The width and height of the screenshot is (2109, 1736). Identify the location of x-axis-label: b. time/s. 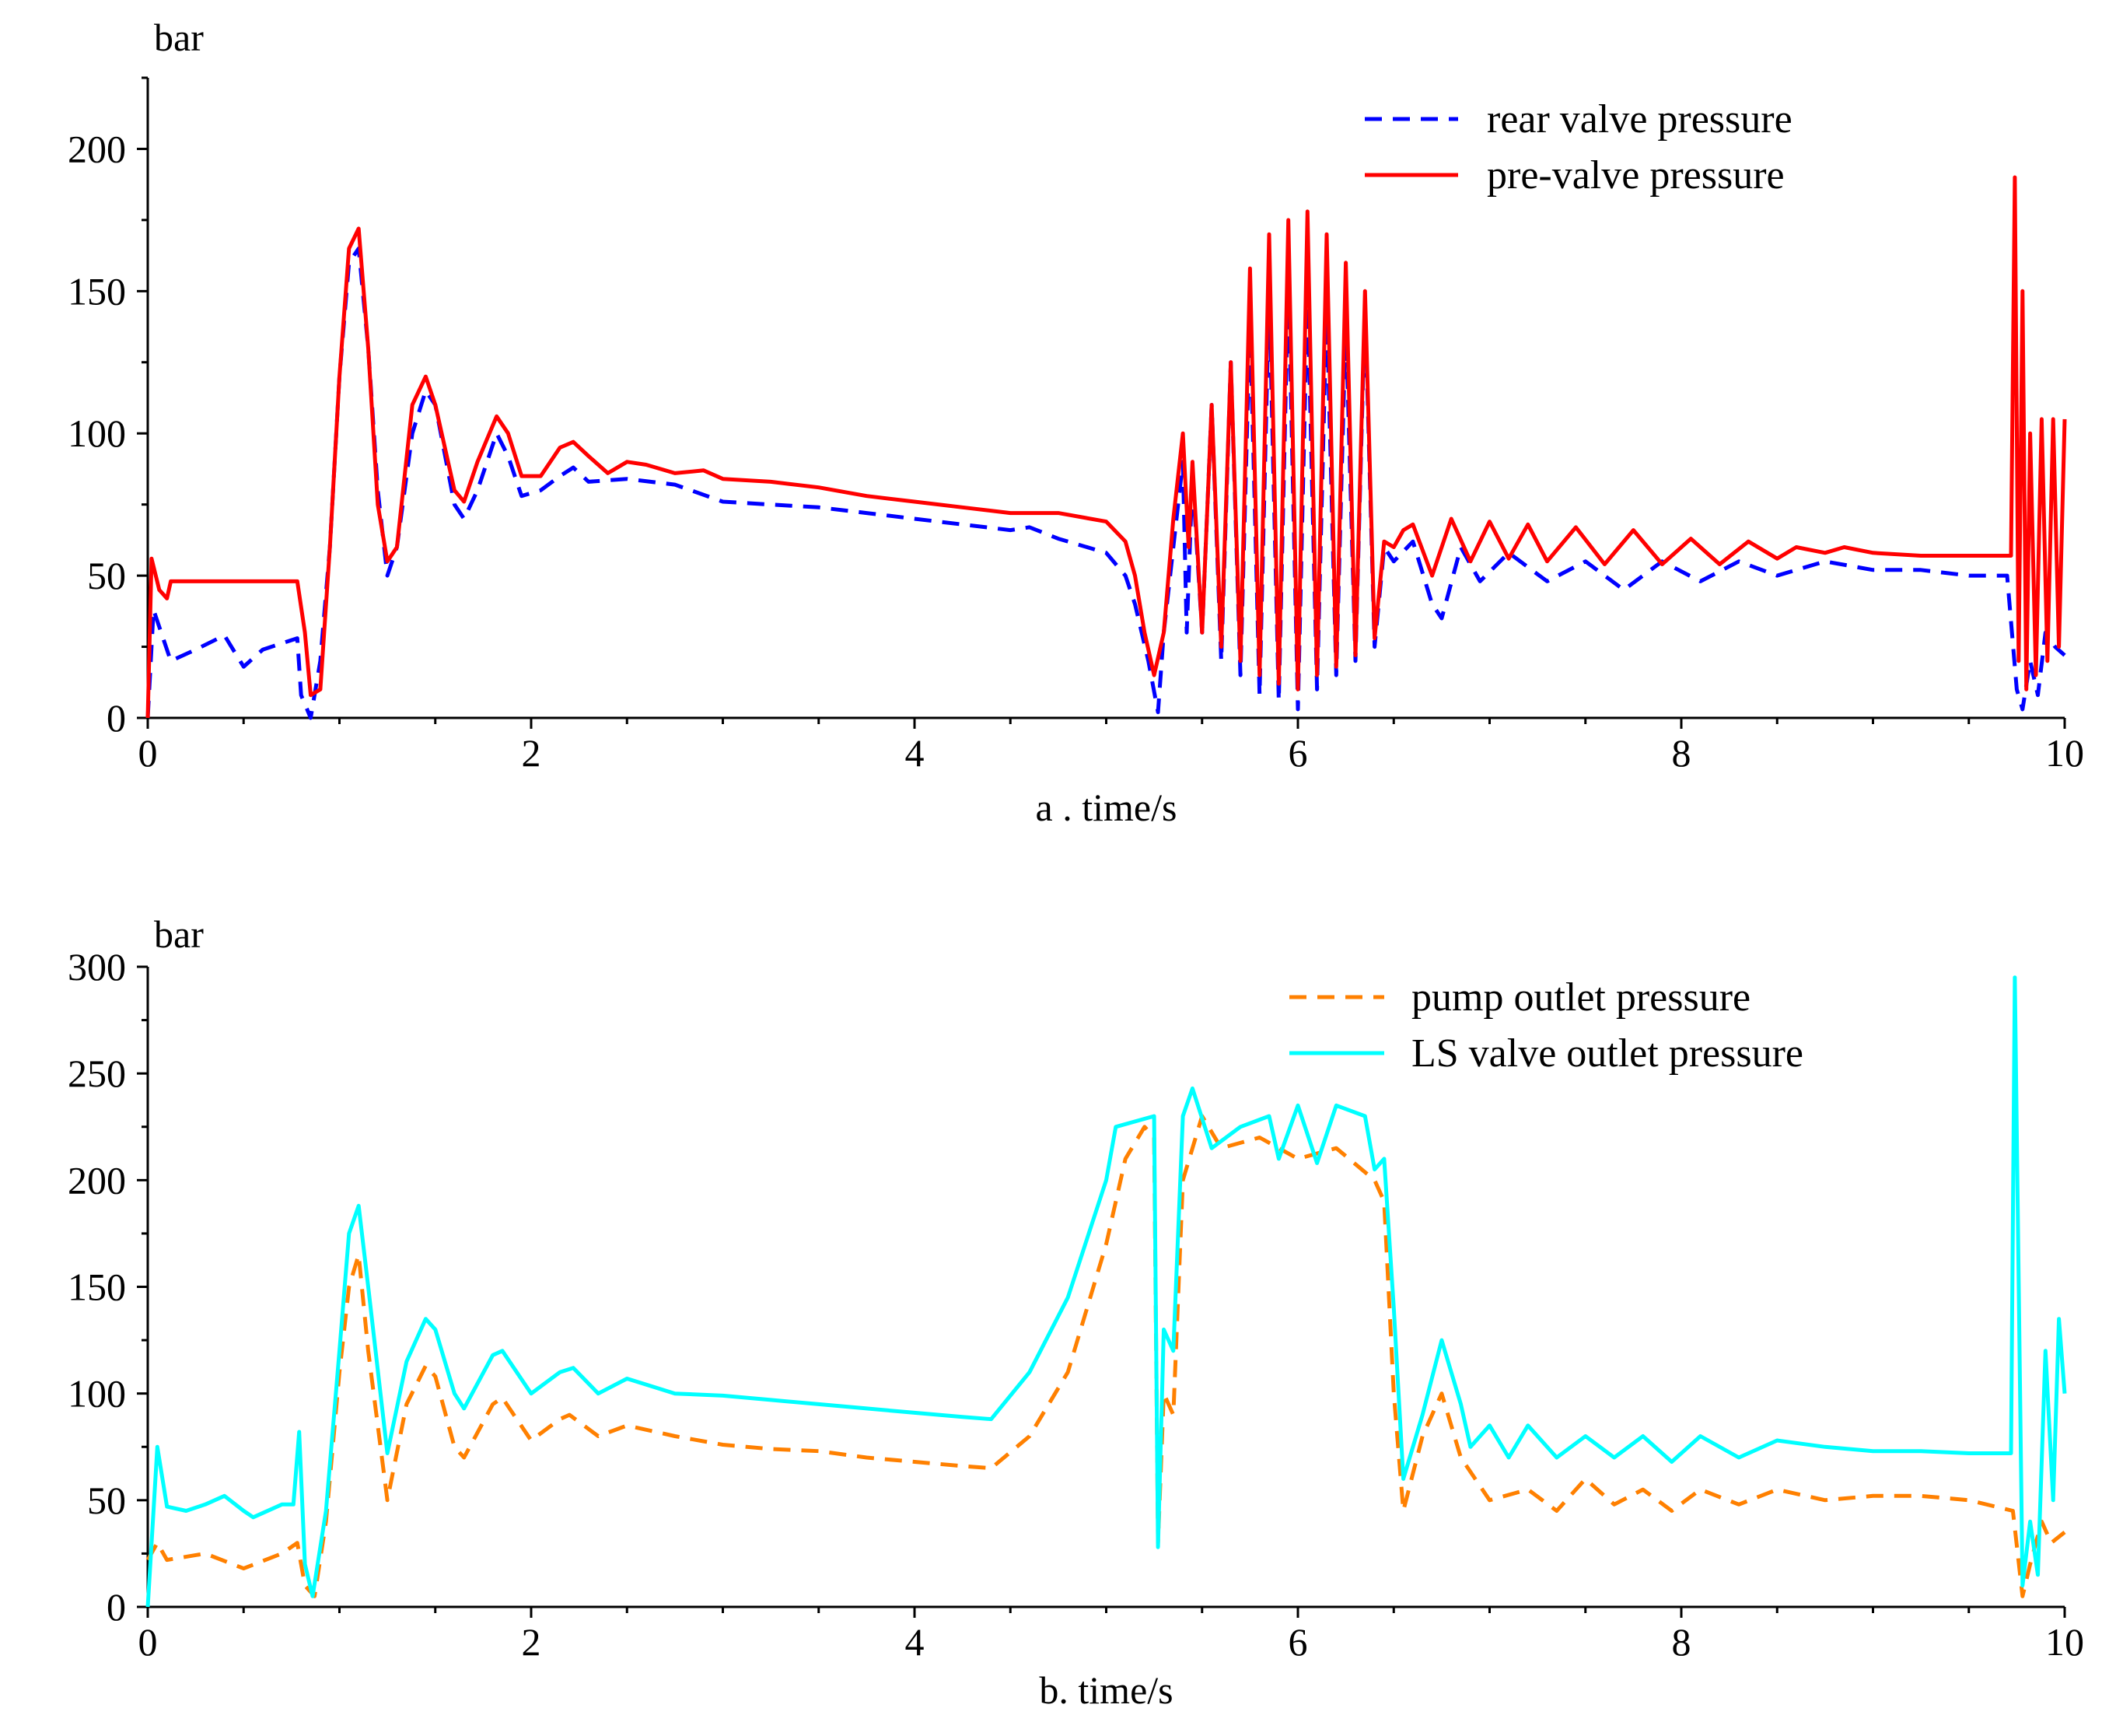
(1106, 1690).